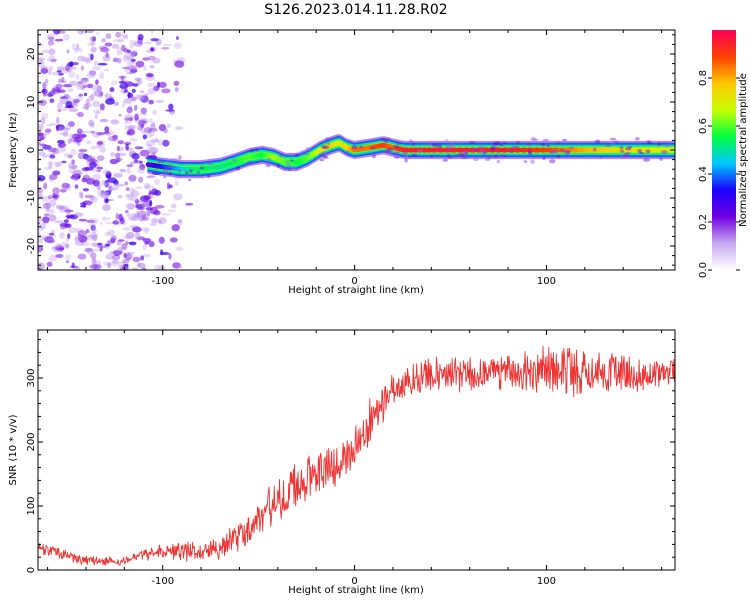 The width and height of the screenshot is (750, 600). Describe the element at coordinates (703, 174) in the screenshot. I see `colorbar-tick-label: 0.4` at that location.